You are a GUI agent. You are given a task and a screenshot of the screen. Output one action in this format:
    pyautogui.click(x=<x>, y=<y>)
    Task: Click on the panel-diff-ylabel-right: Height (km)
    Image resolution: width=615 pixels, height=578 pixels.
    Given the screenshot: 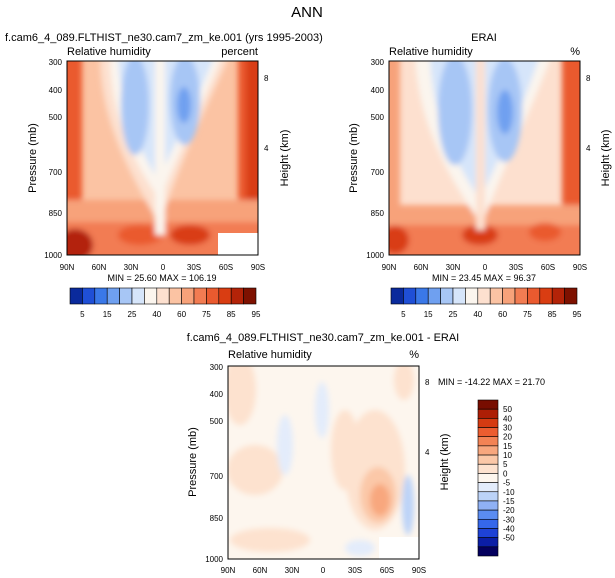 What is the action you would take?
    pyautogui.click(x=445, y=462)
    